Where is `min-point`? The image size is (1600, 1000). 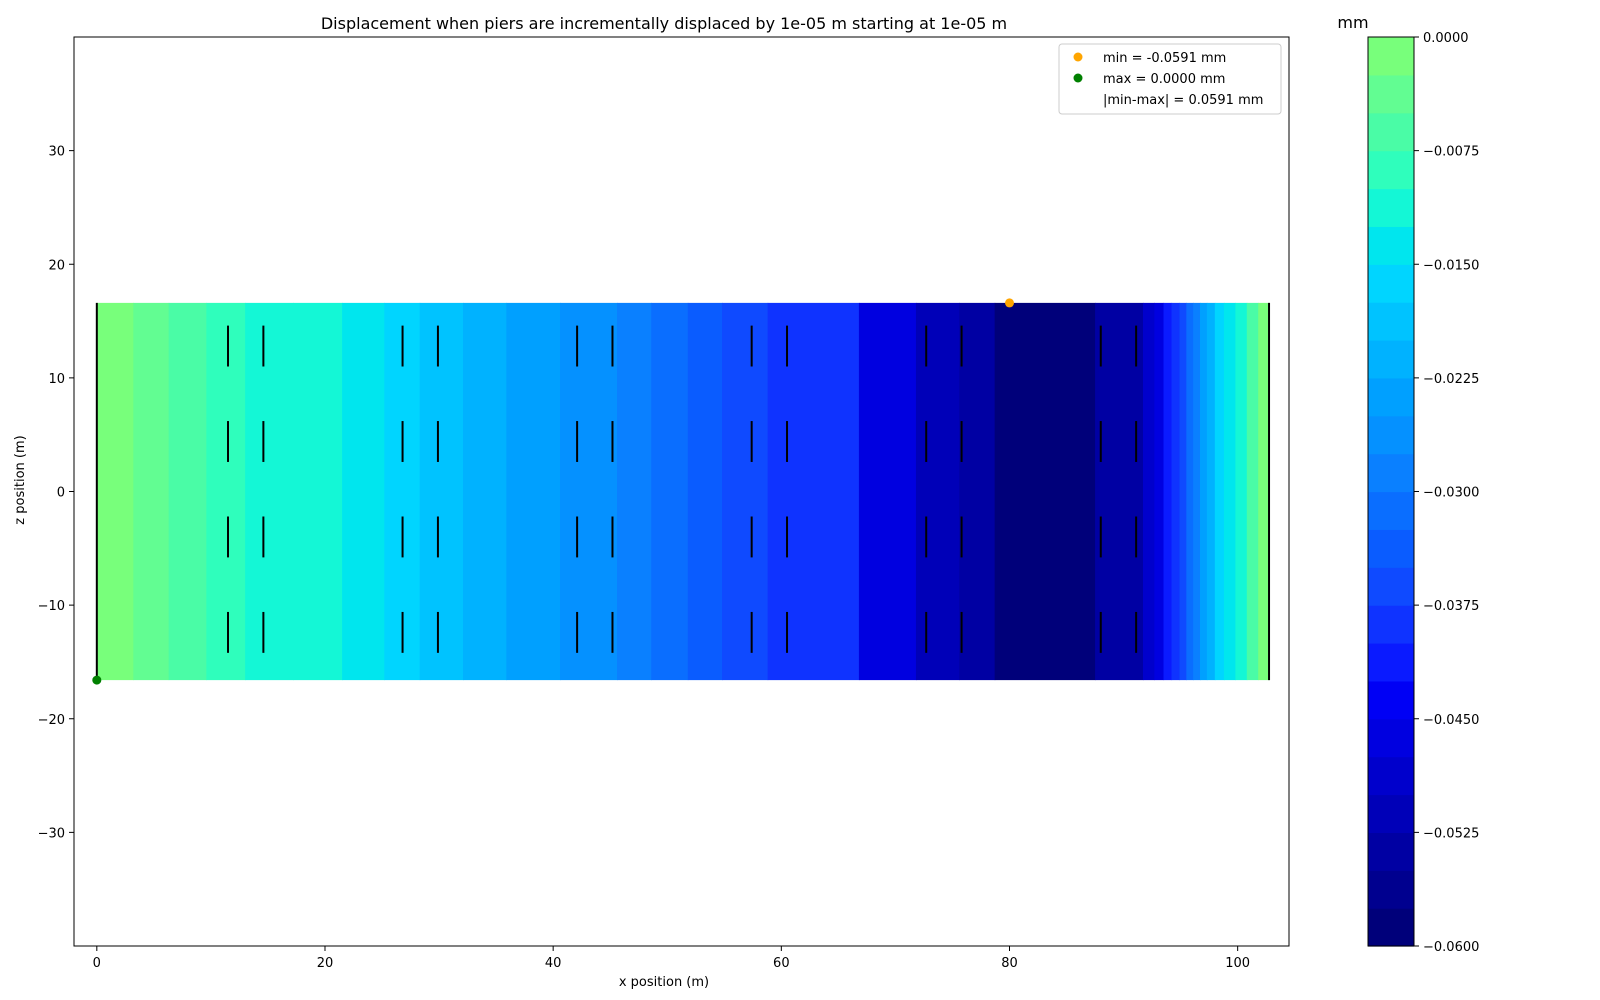 min-point is located at coordinates (1009, 303).